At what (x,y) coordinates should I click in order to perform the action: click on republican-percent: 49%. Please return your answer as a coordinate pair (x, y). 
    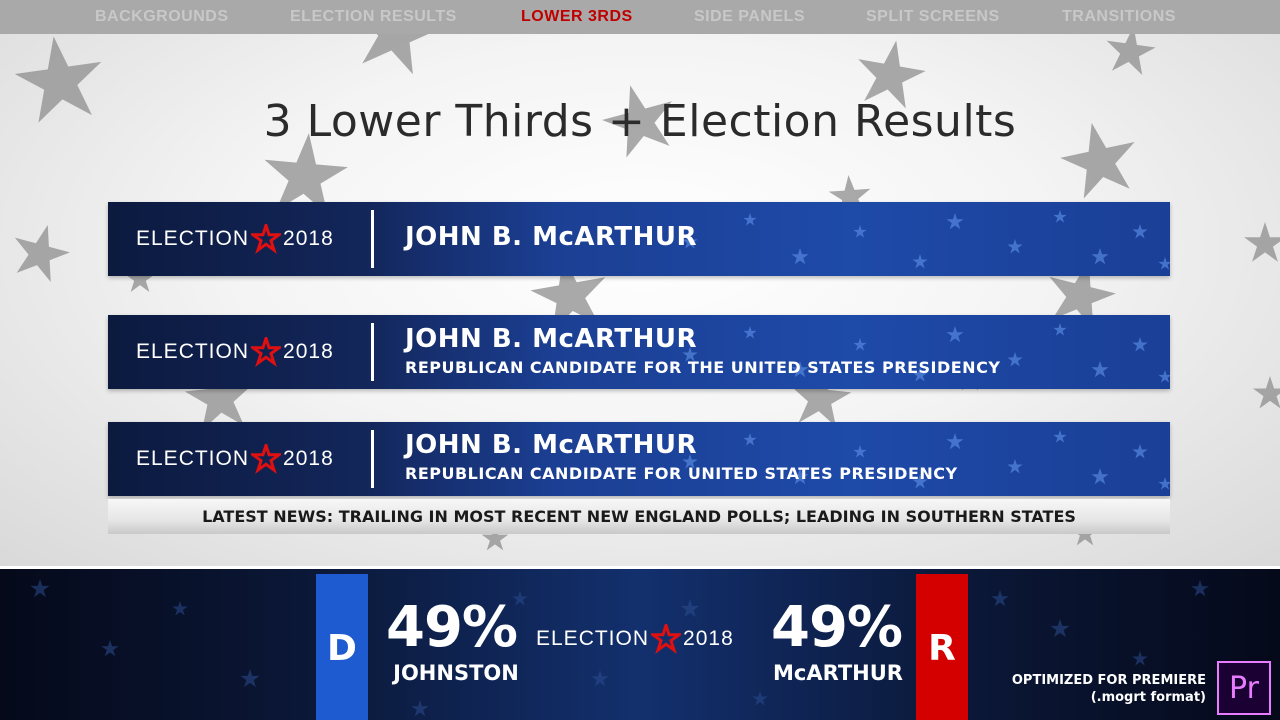
    Looking at the image, I should click on (837, 627).